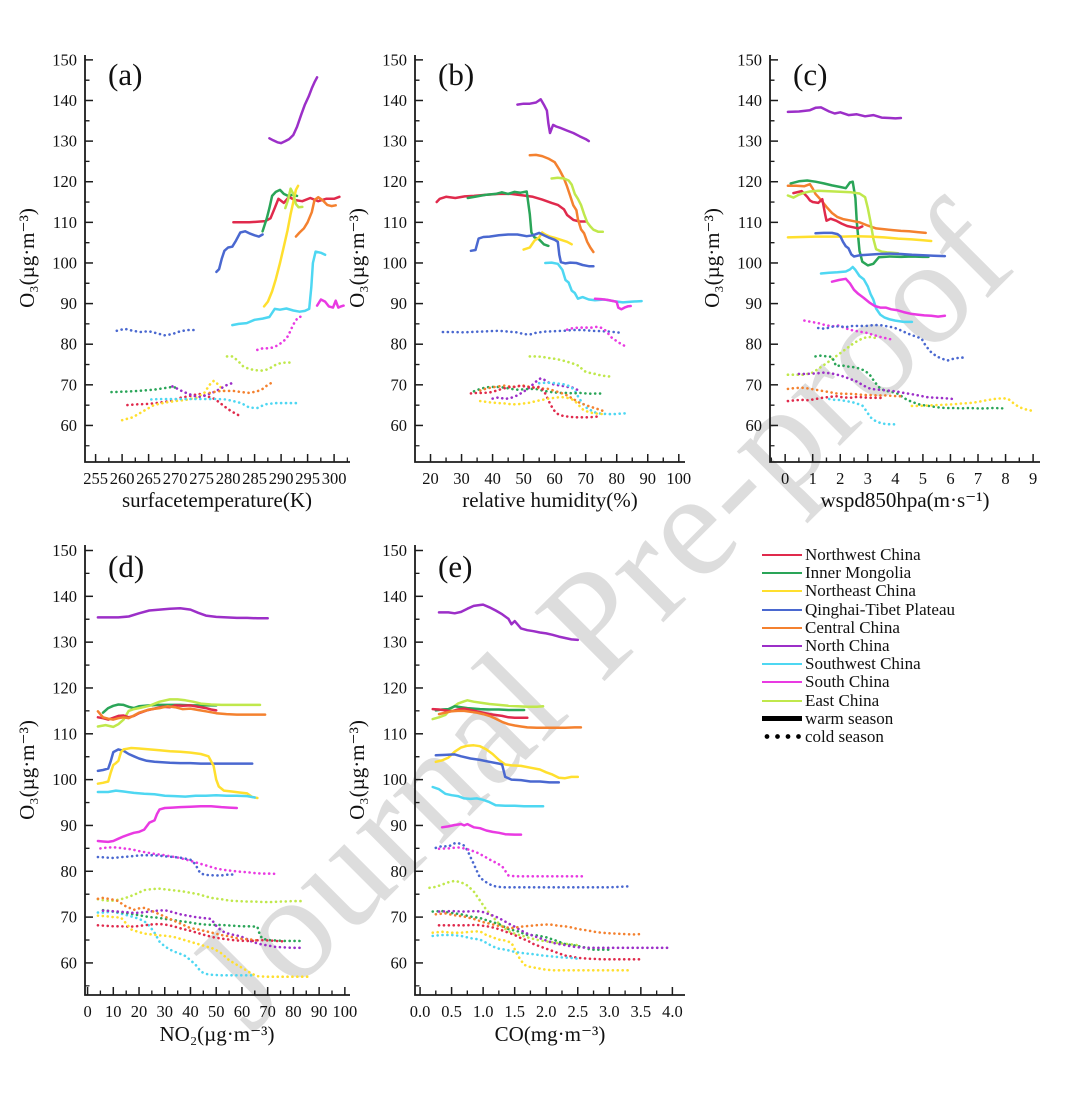 This screenshot has width=1080, height=1099. Describe the element at coordinates (179, 713) in the screenshot. I see `series-d-east-china-warm` at that location.